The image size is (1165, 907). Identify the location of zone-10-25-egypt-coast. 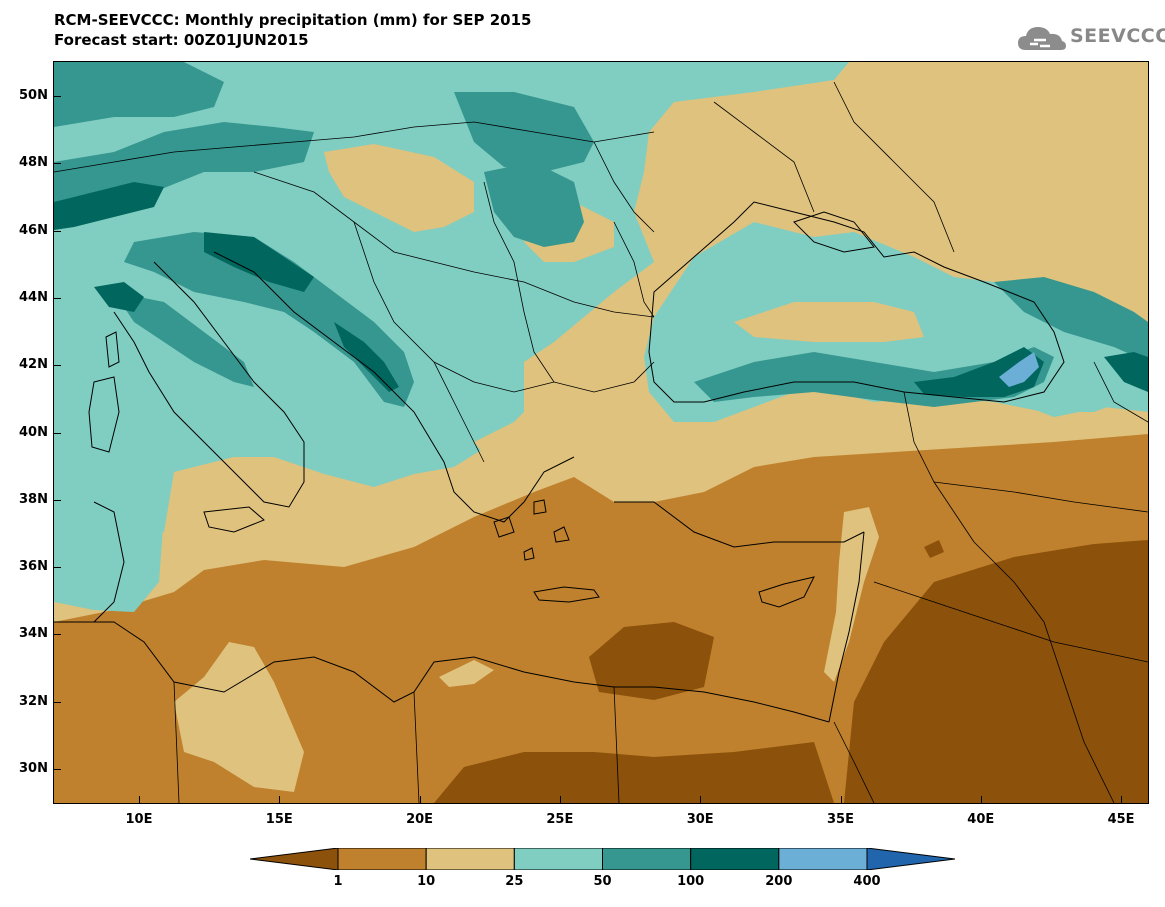
(466, 673).